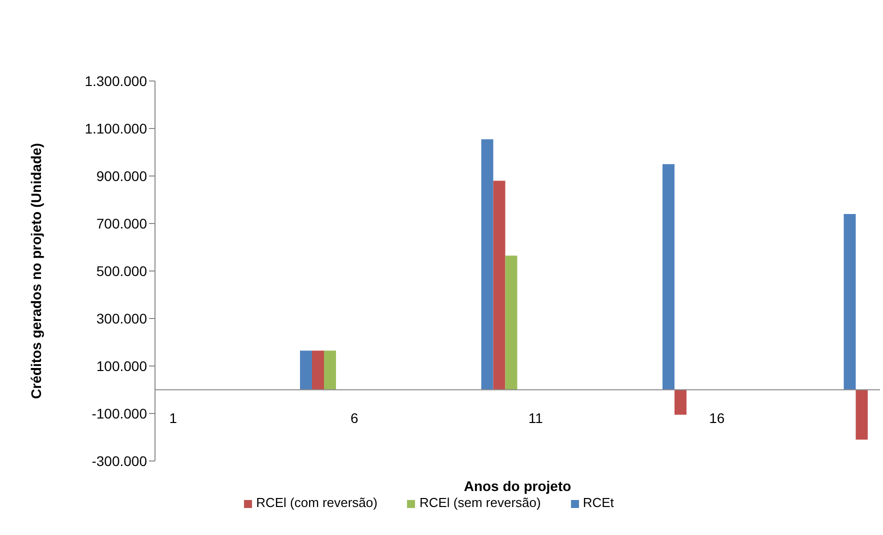  What do you see at coordinates (120, 413) in the screenshot?
I see `y-tick-label: -100.000` at bounding box center [120, 413].